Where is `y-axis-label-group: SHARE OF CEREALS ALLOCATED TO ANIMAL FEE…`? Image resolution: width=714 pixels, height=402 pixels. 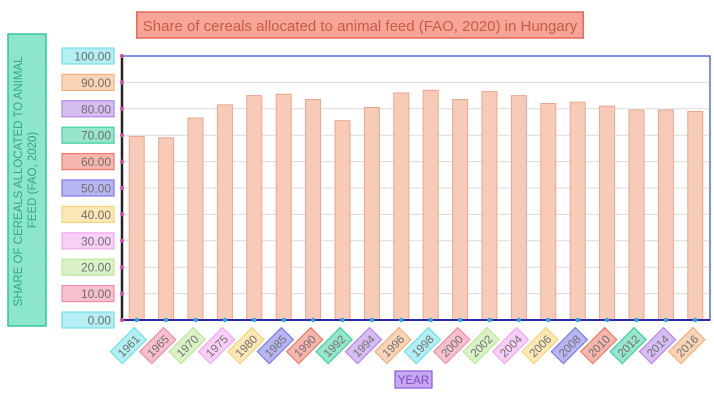 y-axis-label-group: SHARE OF CEREALS ALLOCATED TO ANIMAL FEE… is located at coordinates (27, 180).